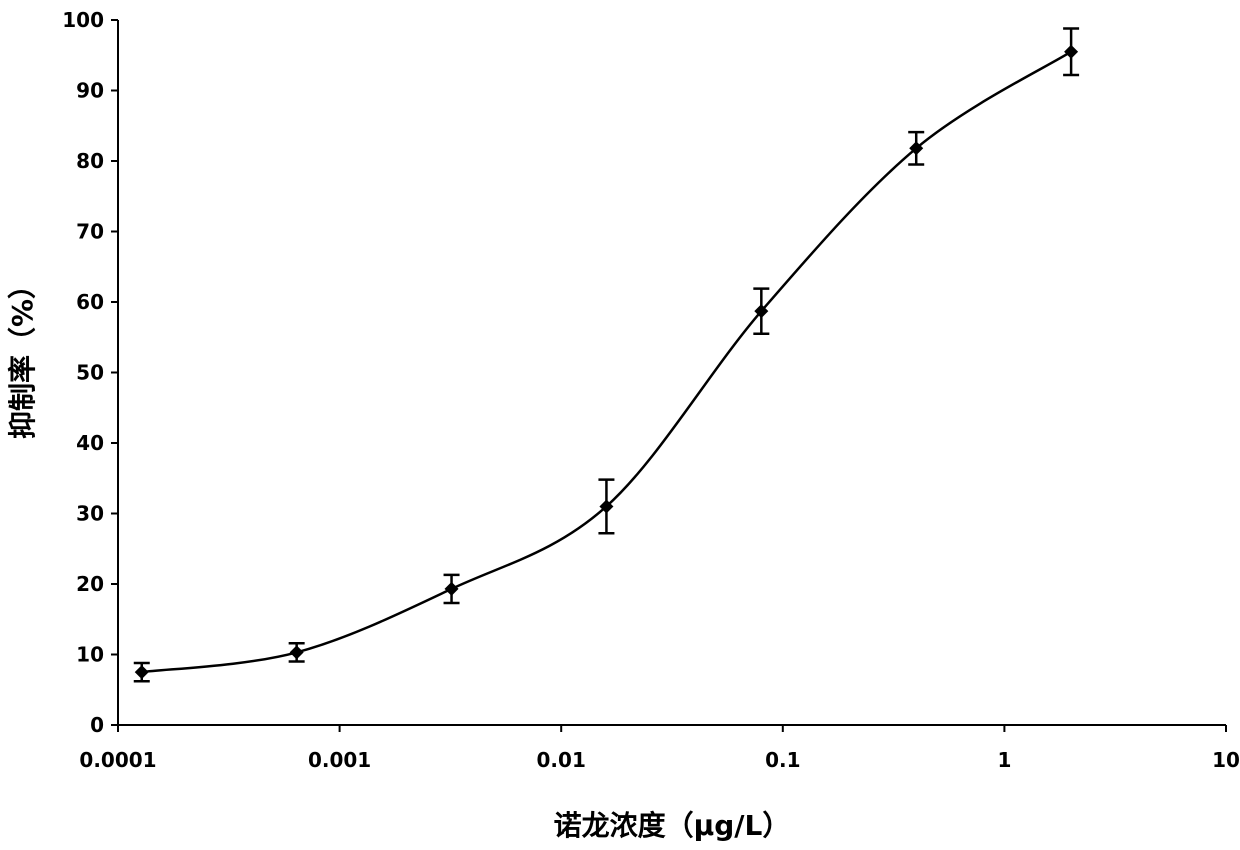 The height and width of the screenshot is (850, 1240). Describe the element at coordinates (90, 91) in the screenshot. I see `y-tick-label: 90` at that location.